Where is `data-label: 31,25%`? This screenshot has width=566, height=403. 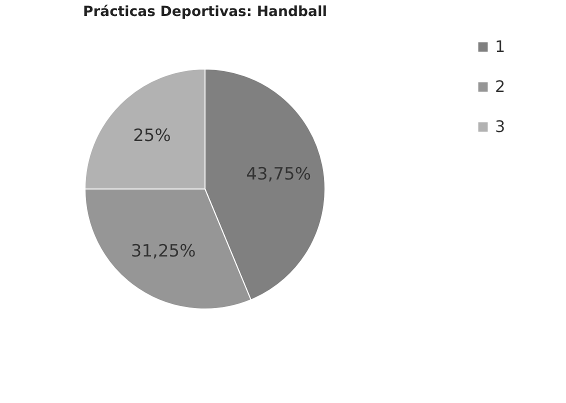 data-label: 31,25% is located at coordinates (163, 251).